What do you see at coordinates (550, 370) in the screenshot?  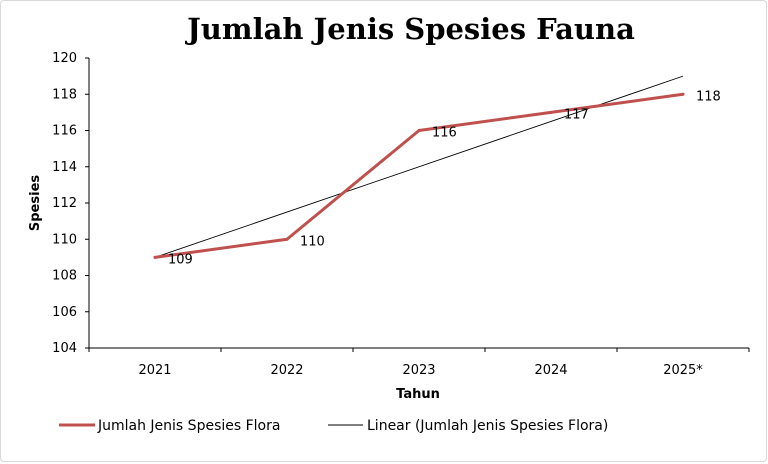 I see `x-tick-label: 2024` at bounding box center [550, 370].